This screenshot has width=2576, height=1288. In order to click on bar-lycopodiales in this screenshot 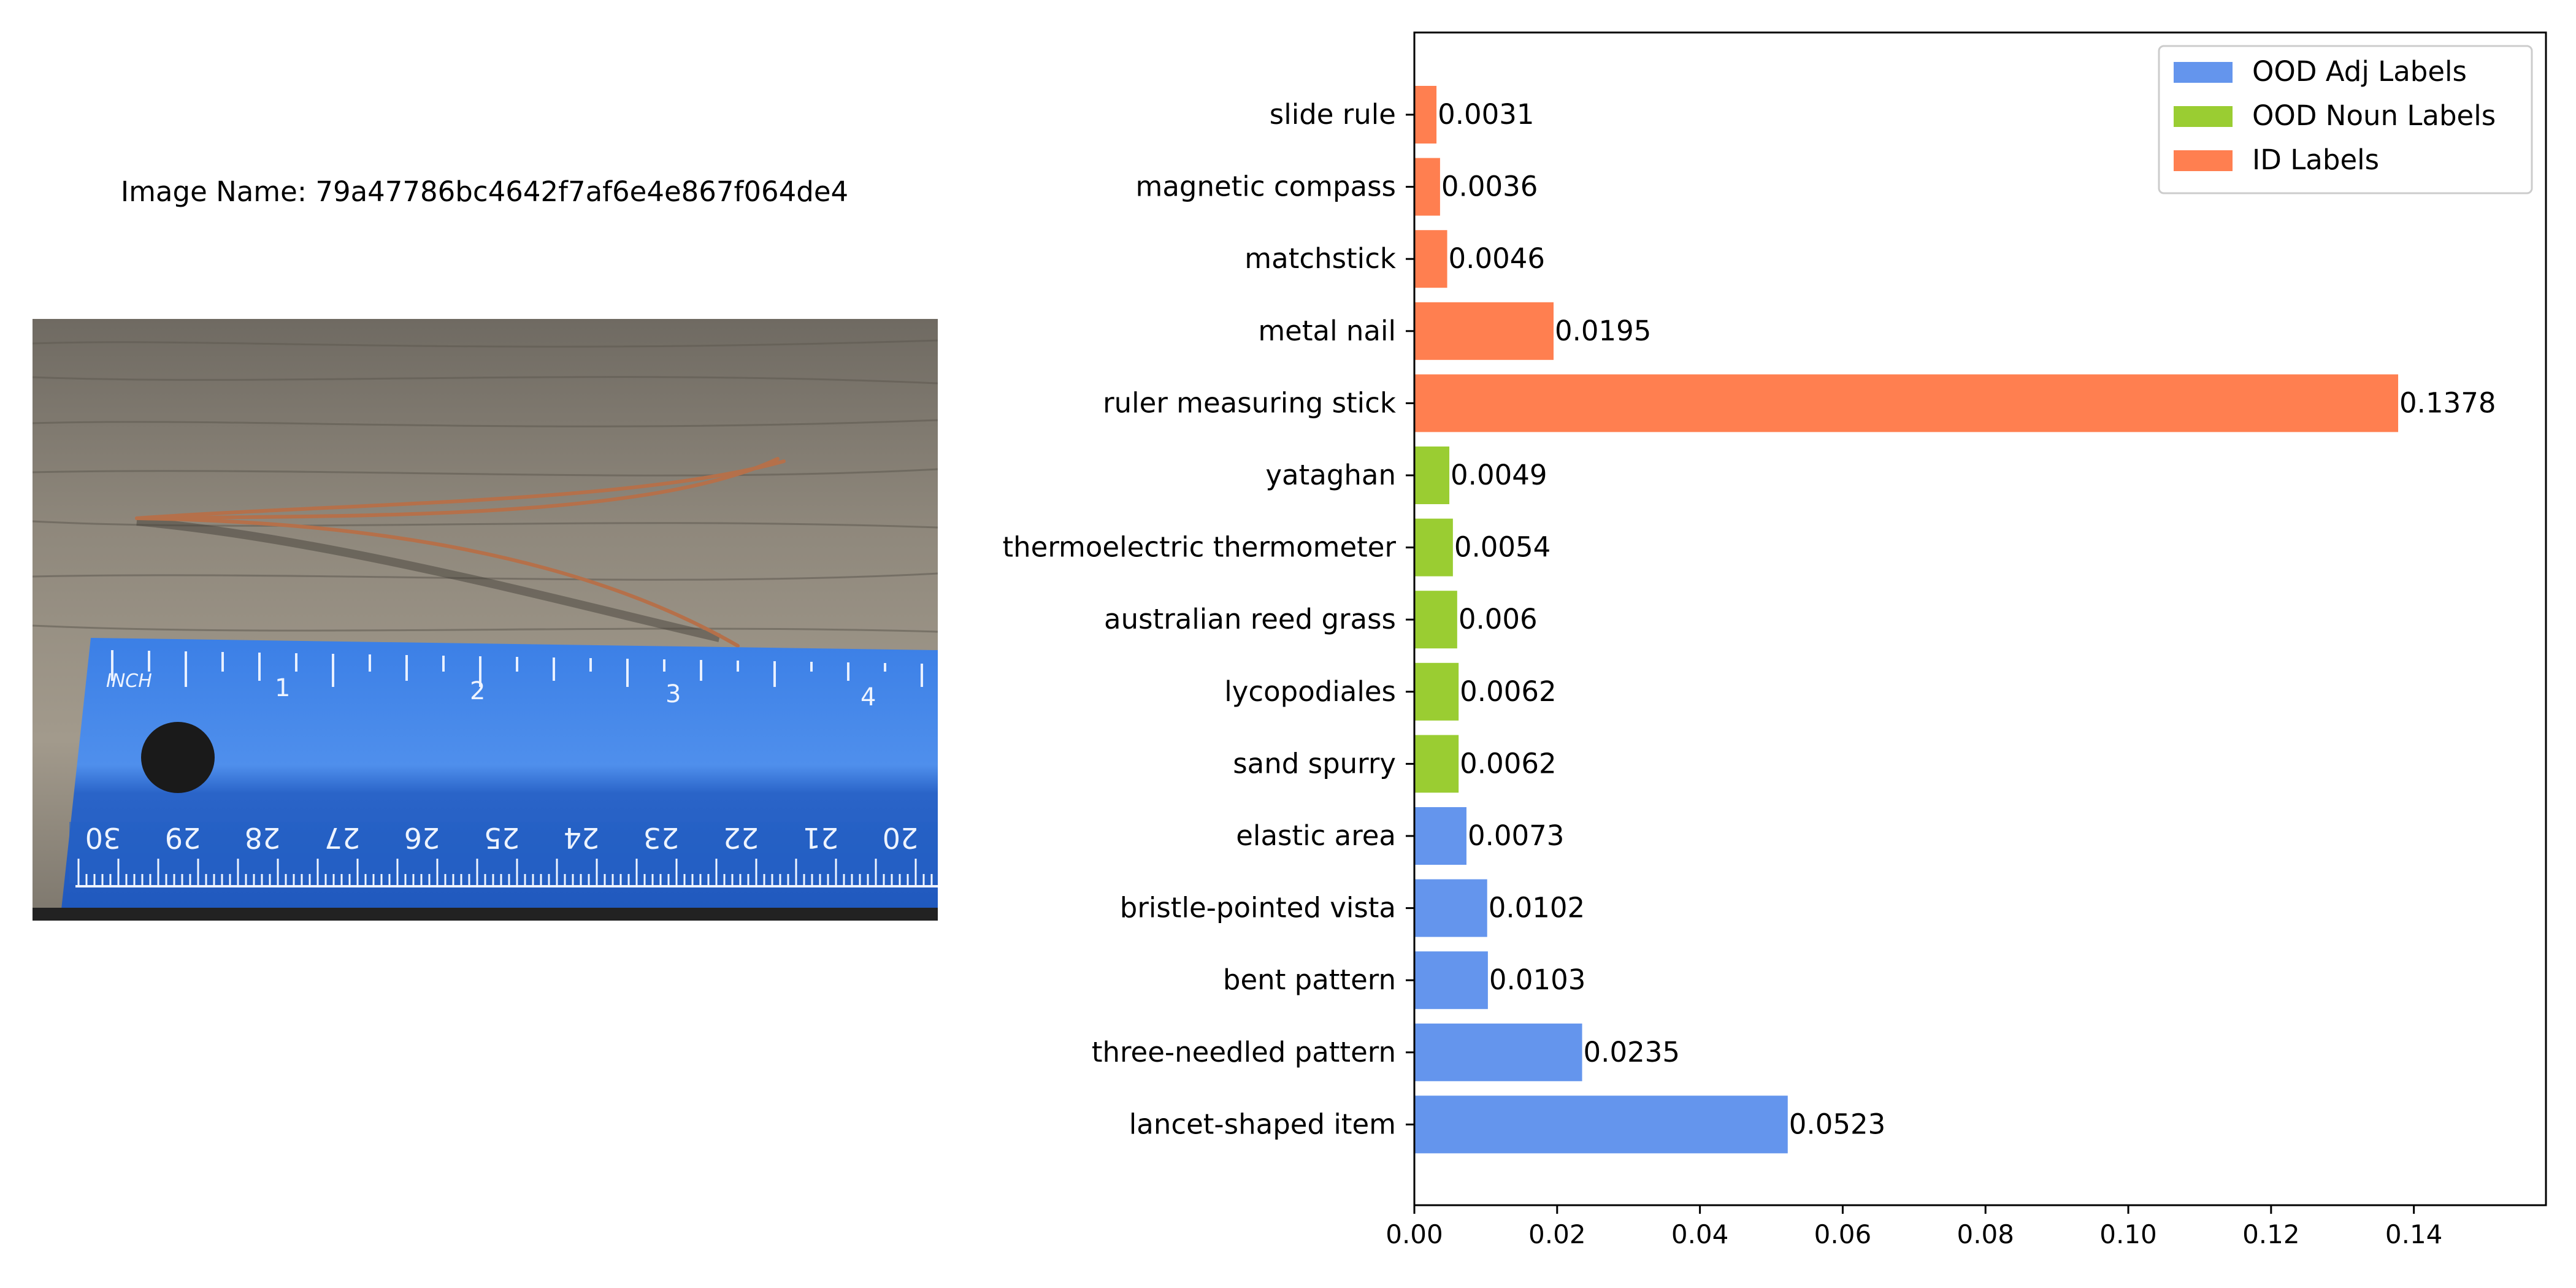, I will do `click(1436, 691)`.